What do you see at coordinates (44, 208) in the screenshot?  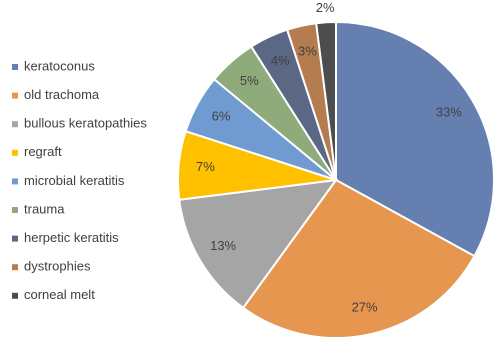 I see `legend-label: trauma` at bounding box center [44, 208].